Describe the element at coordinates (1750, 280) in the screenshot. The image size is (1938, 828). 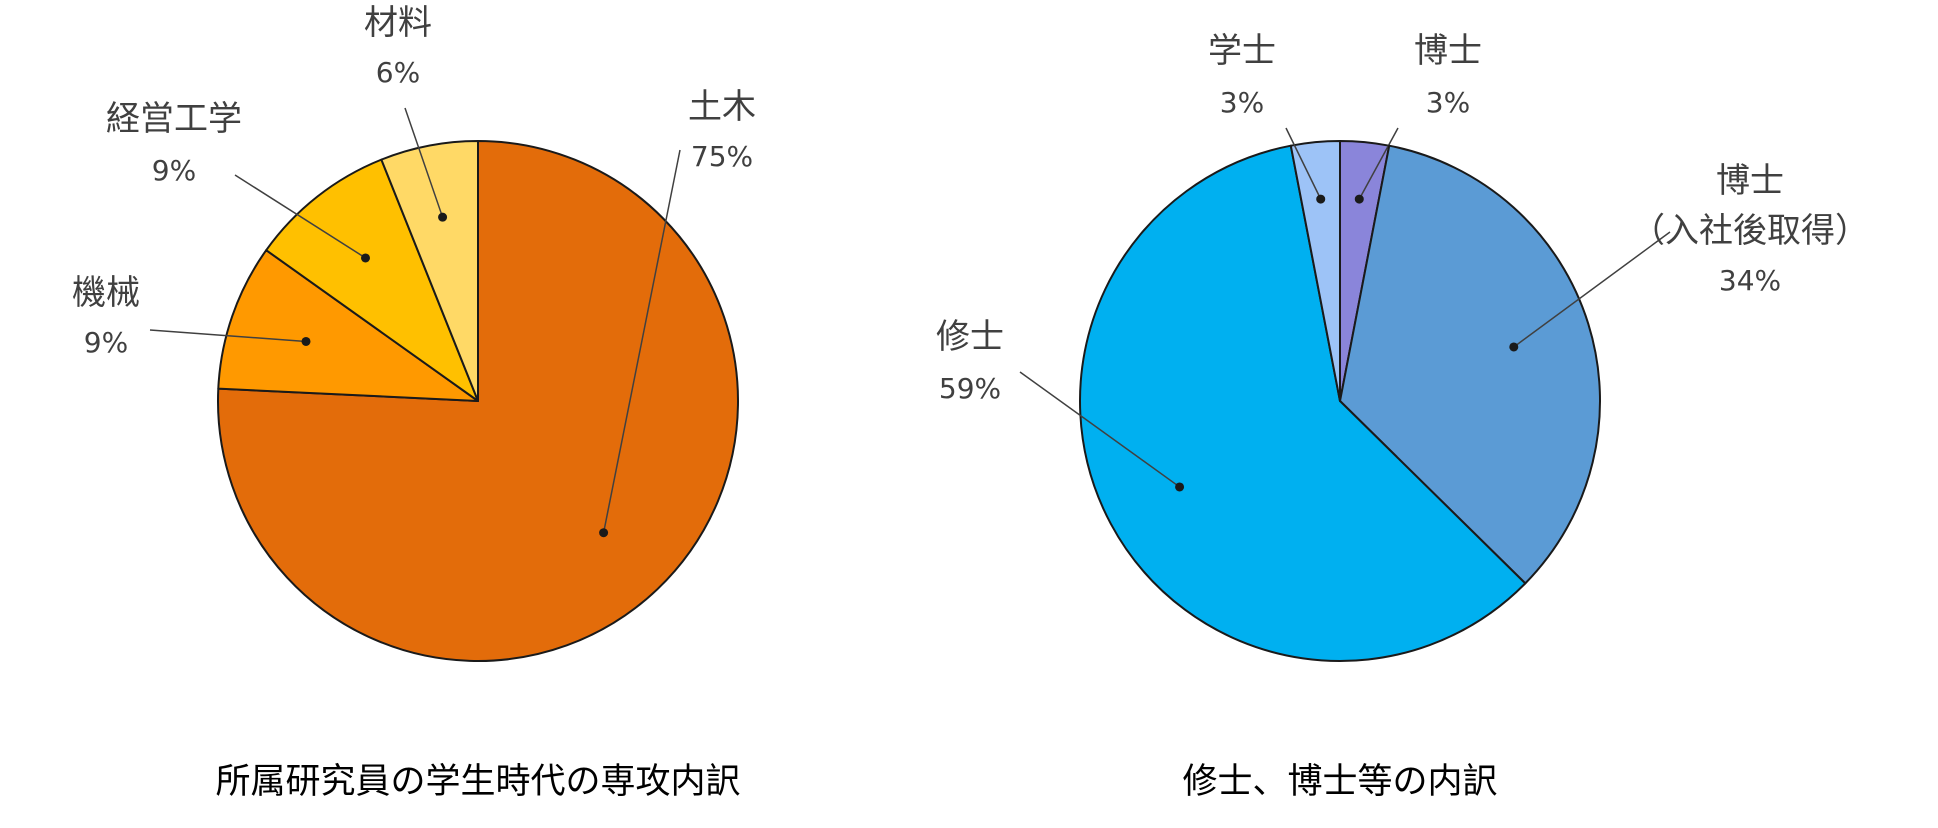
I see `slice-percent-2: 34%` at that location.